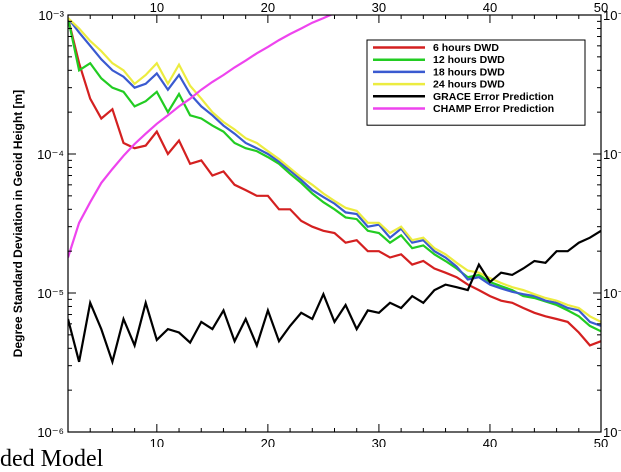  I want to click on x-tick-label-bottom: 40, so click(490, 441).